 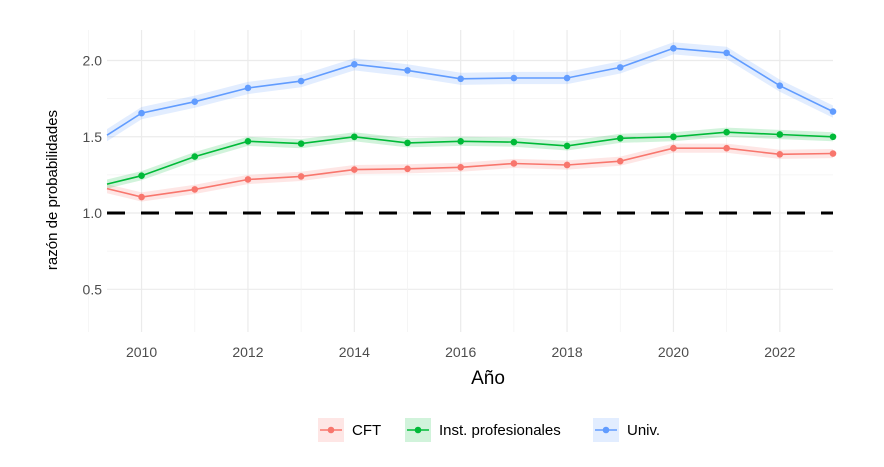 What do you see at coordinates (93, 289) in the screenshot?
I see `y-tick-label-0: 0.5` at bounding box center [93, 289].